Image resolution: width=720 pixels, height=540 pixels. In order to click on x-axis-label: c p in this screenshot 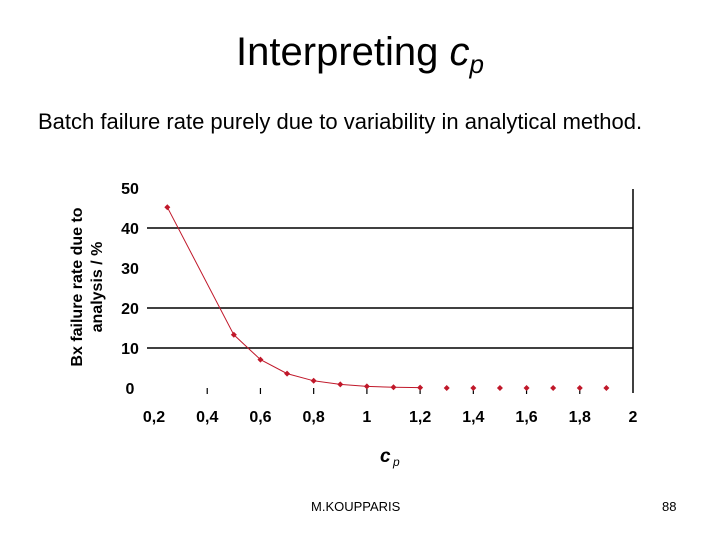, I will do `click(390, 457)`.